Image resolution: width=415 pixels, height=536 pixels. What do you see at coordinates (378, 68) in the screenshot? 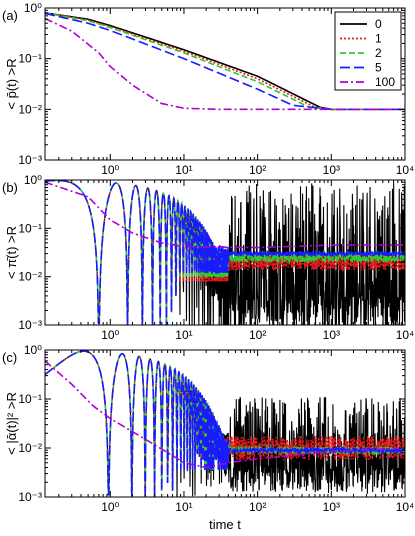
I see `legend-label-5: 5` at bounding box center [378, 68].